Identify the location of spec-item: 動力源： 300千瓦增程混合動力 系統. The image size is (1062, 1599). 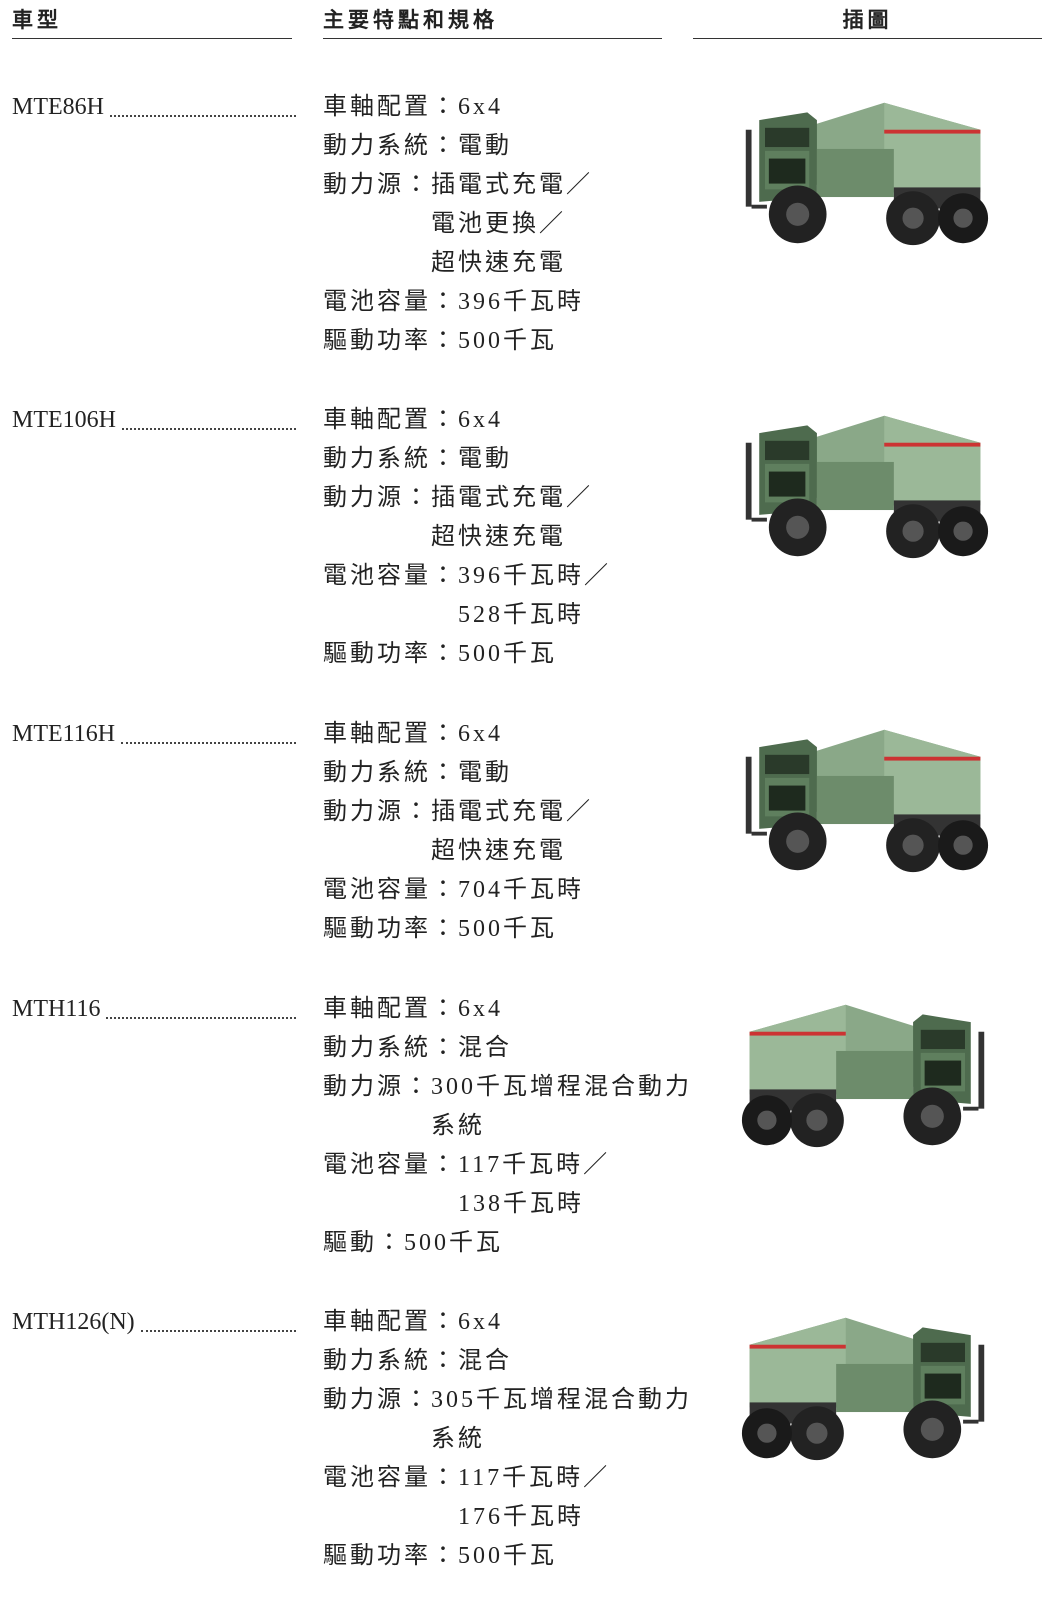
(507, 1107).